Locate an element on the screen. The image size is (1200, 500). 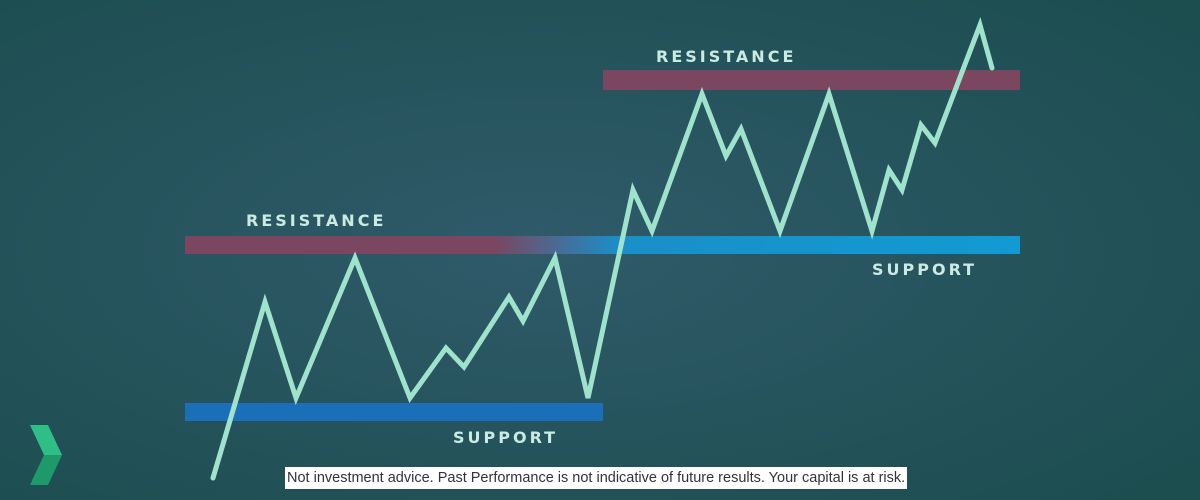
support-band is located at coordinates (394, 412).